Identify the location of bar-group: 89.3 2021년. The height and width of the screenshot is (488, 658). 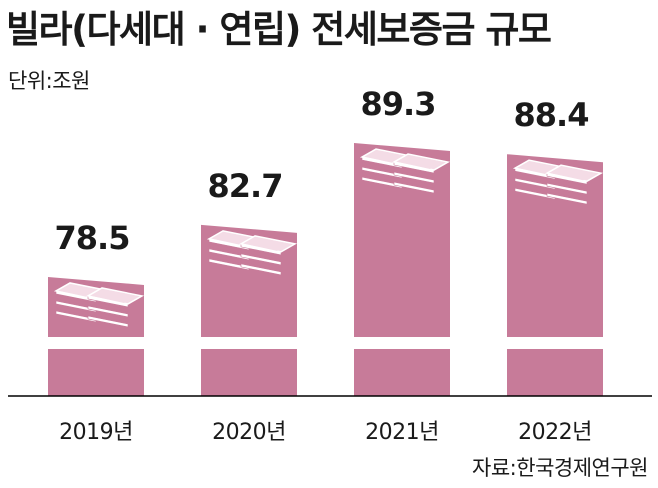
(402, 265).